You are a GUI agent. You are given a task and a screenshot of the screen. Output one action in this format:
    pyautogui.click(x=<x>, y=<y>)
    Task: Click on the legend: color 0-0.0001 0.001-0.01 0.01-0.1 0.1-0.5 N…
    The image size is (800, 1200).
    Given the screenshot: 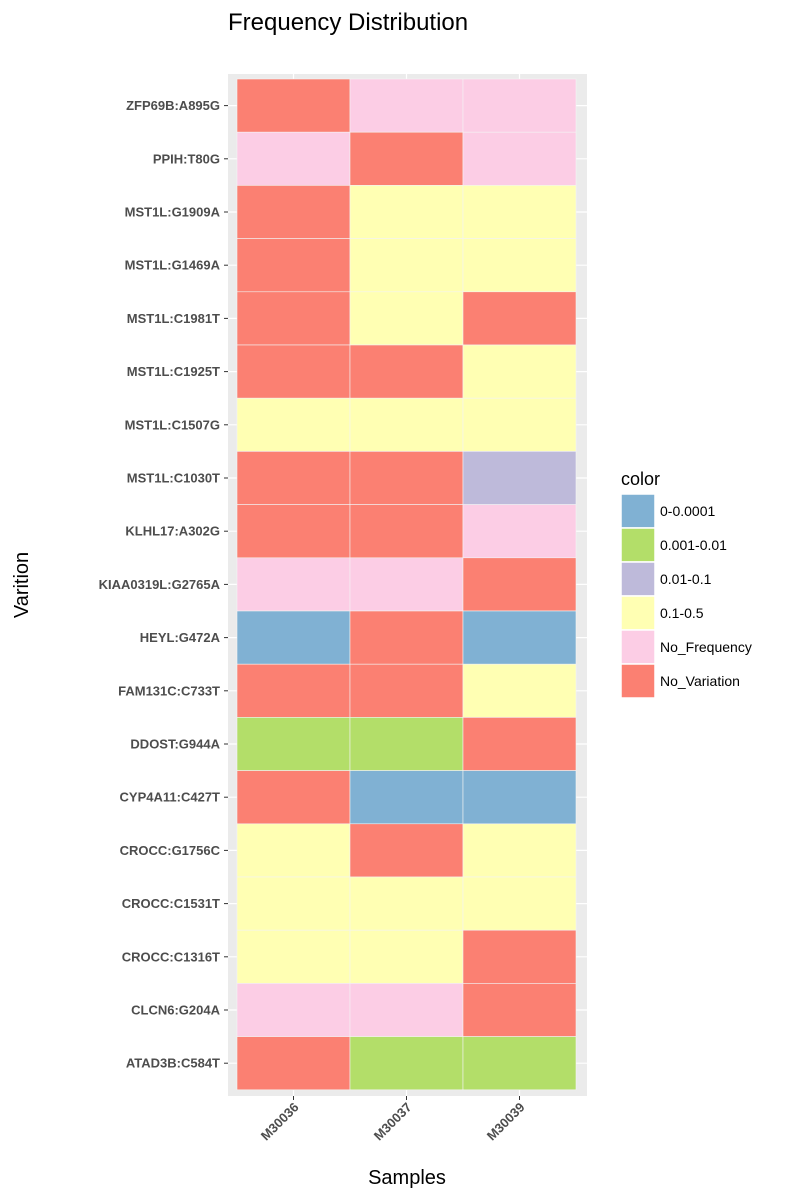 What is the action you would take?
    pyautogui.click(x=686, y=584)
    